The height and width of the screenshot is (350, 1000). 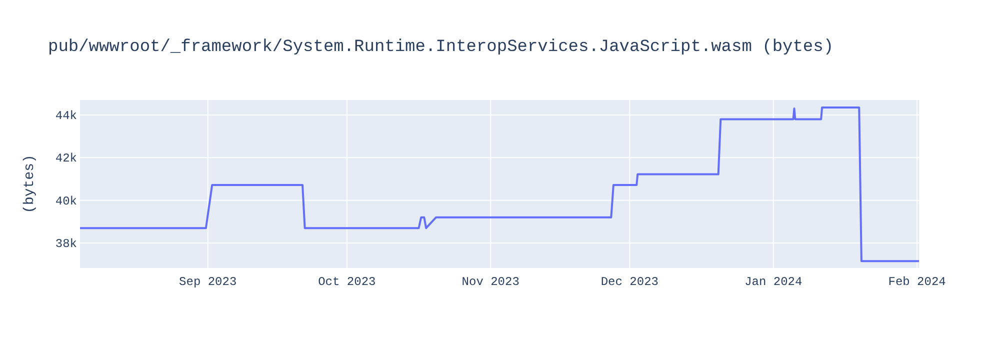 I want to click on y-axis-title: (bytes), so click(x=30, y=184).